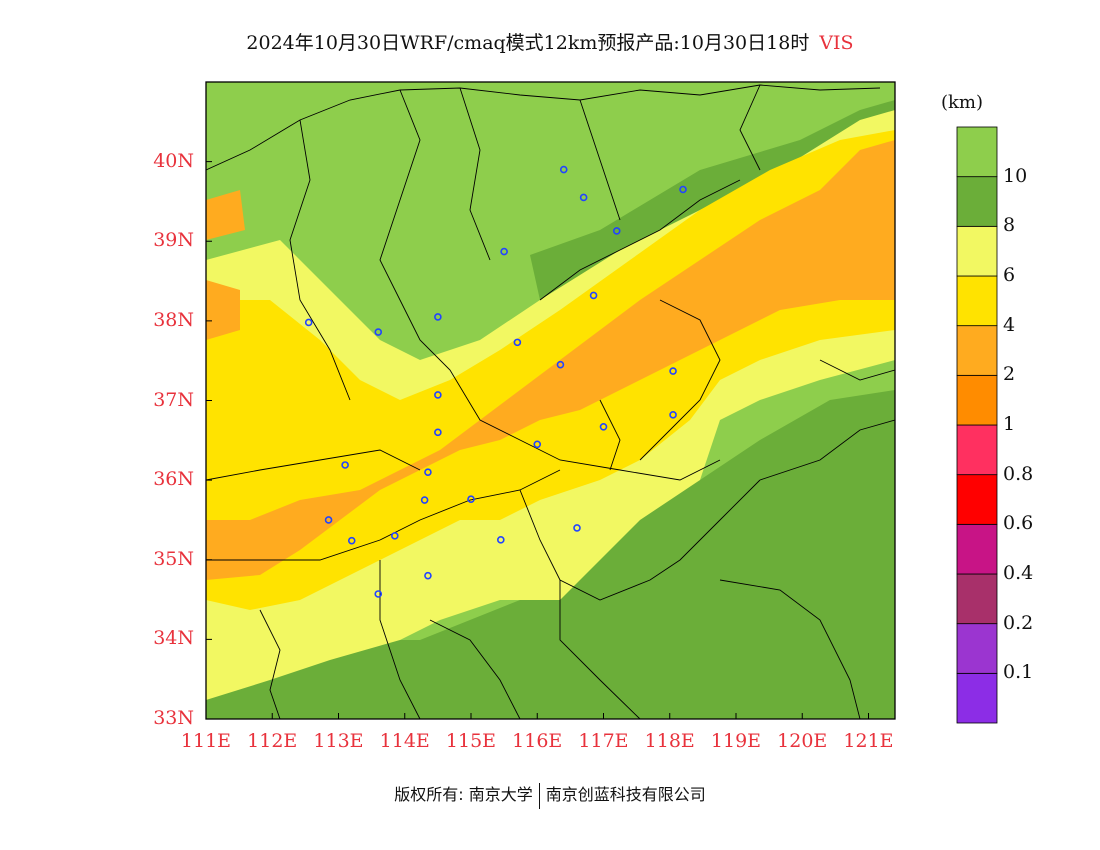  What do you see at coordinates (868, 741) in the screenshot?
I see `lon-label: 121E` at bounding box center [868, 741].